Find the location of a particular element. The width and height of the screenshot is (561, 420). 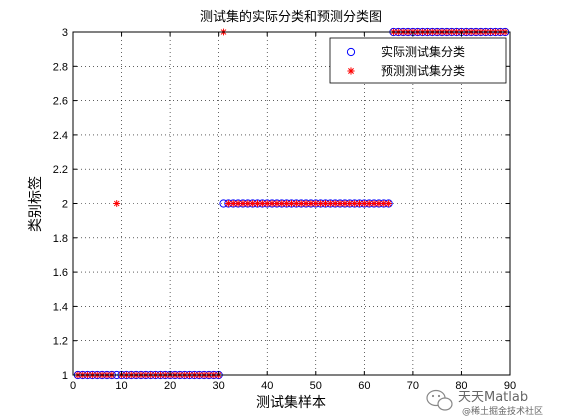

y-tick-label: 1.2 is located at coordinates (60, 342).